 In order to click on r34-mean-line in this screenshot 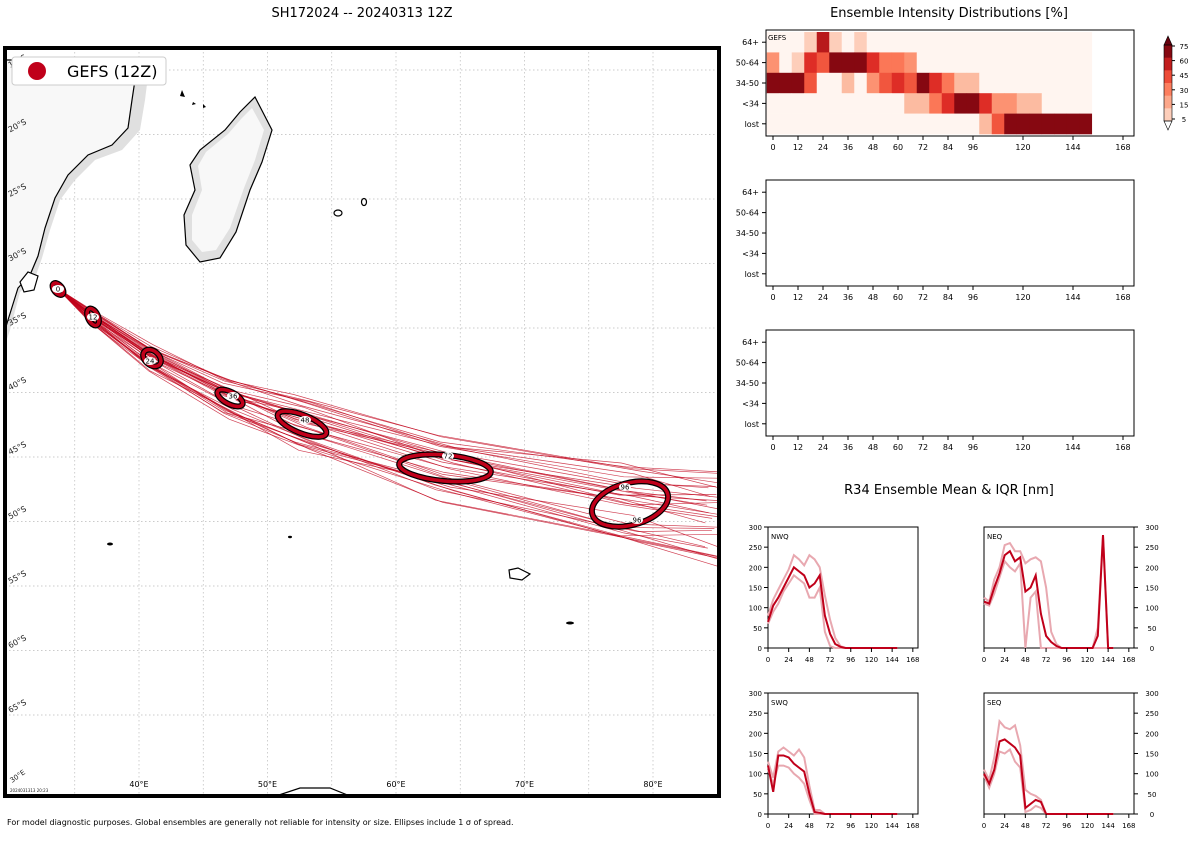, I will do `click(832, 784)`.